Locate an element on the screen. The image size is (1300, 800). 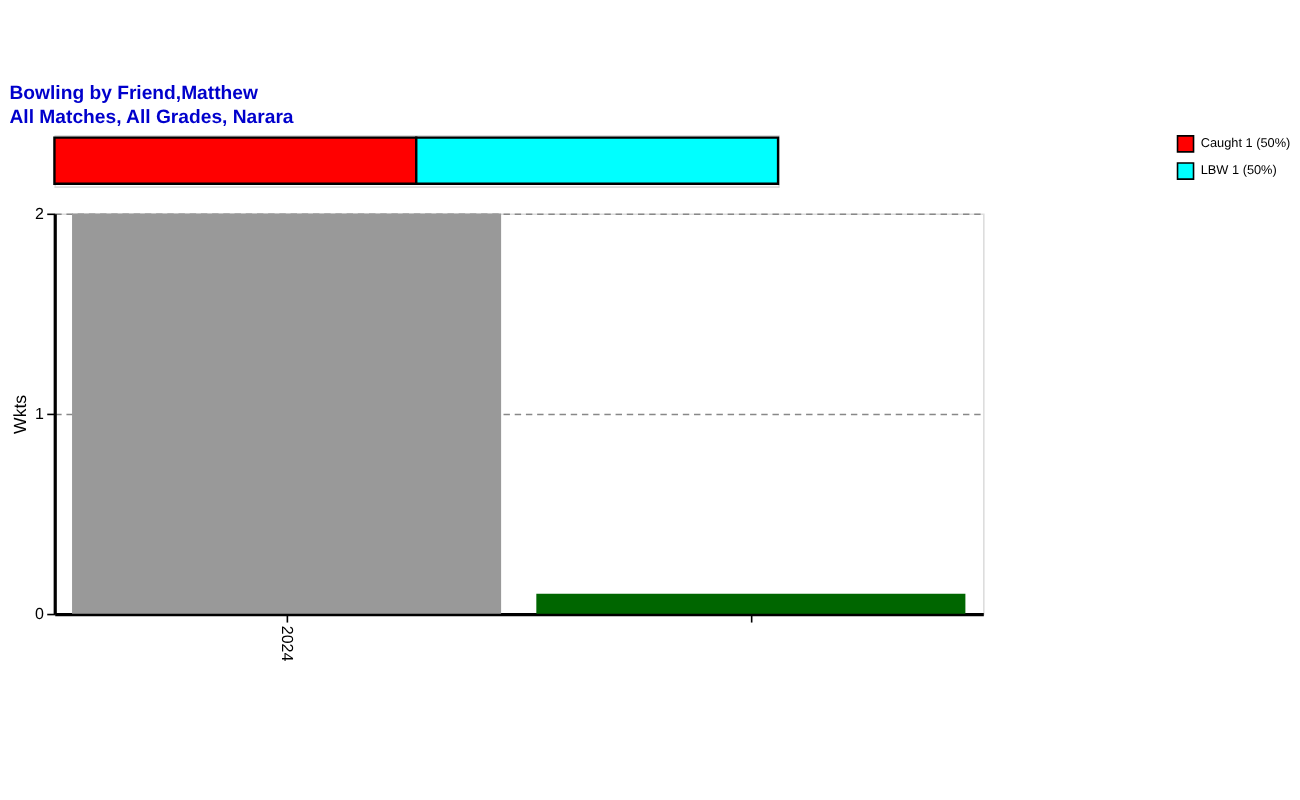
y-tick-label: 2 is located at coordinates (40, 214).